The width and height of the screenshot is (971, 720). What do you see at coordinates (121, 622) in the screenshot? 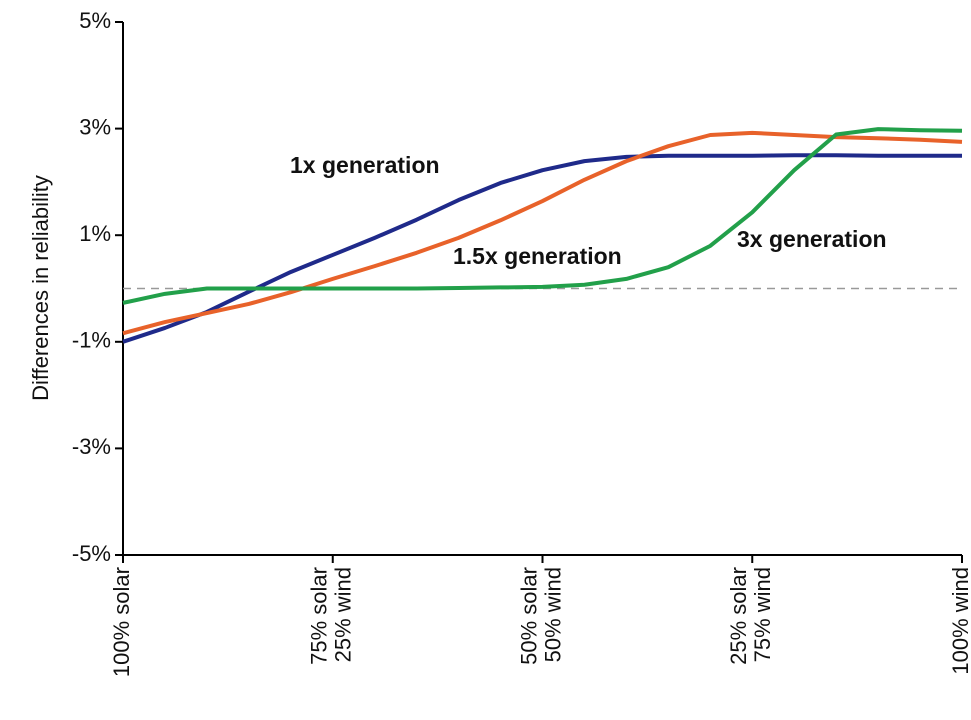
I see `x-tick-label: 100% solar` at bounding box center [121, 622].